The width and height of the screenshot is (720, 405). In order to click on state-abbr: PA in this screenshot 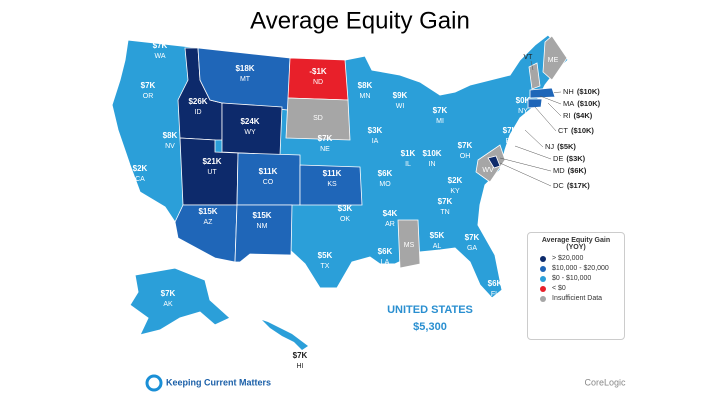, I will do `click(510, 141)`.